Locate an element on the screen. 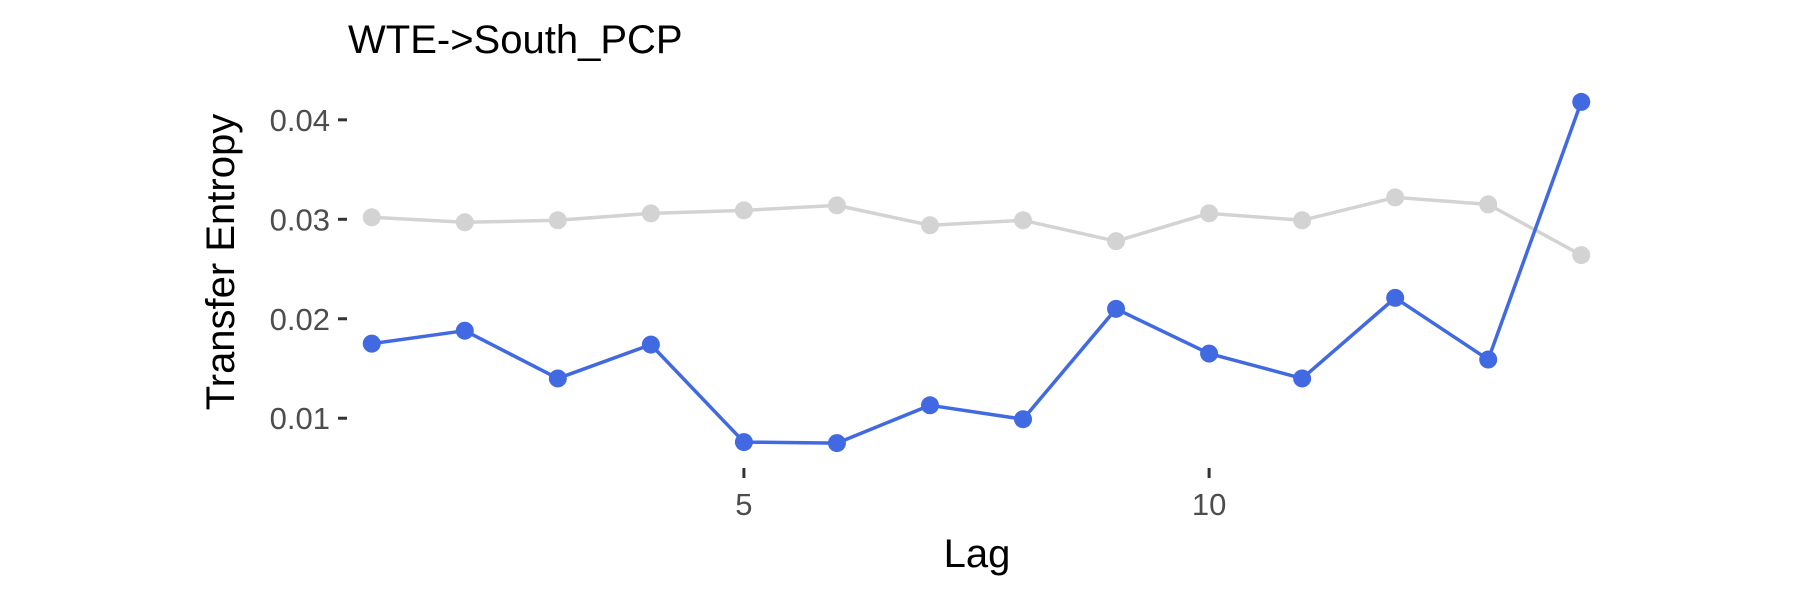  y-tick-label: 0.02 is located at coordinates (300, 319).